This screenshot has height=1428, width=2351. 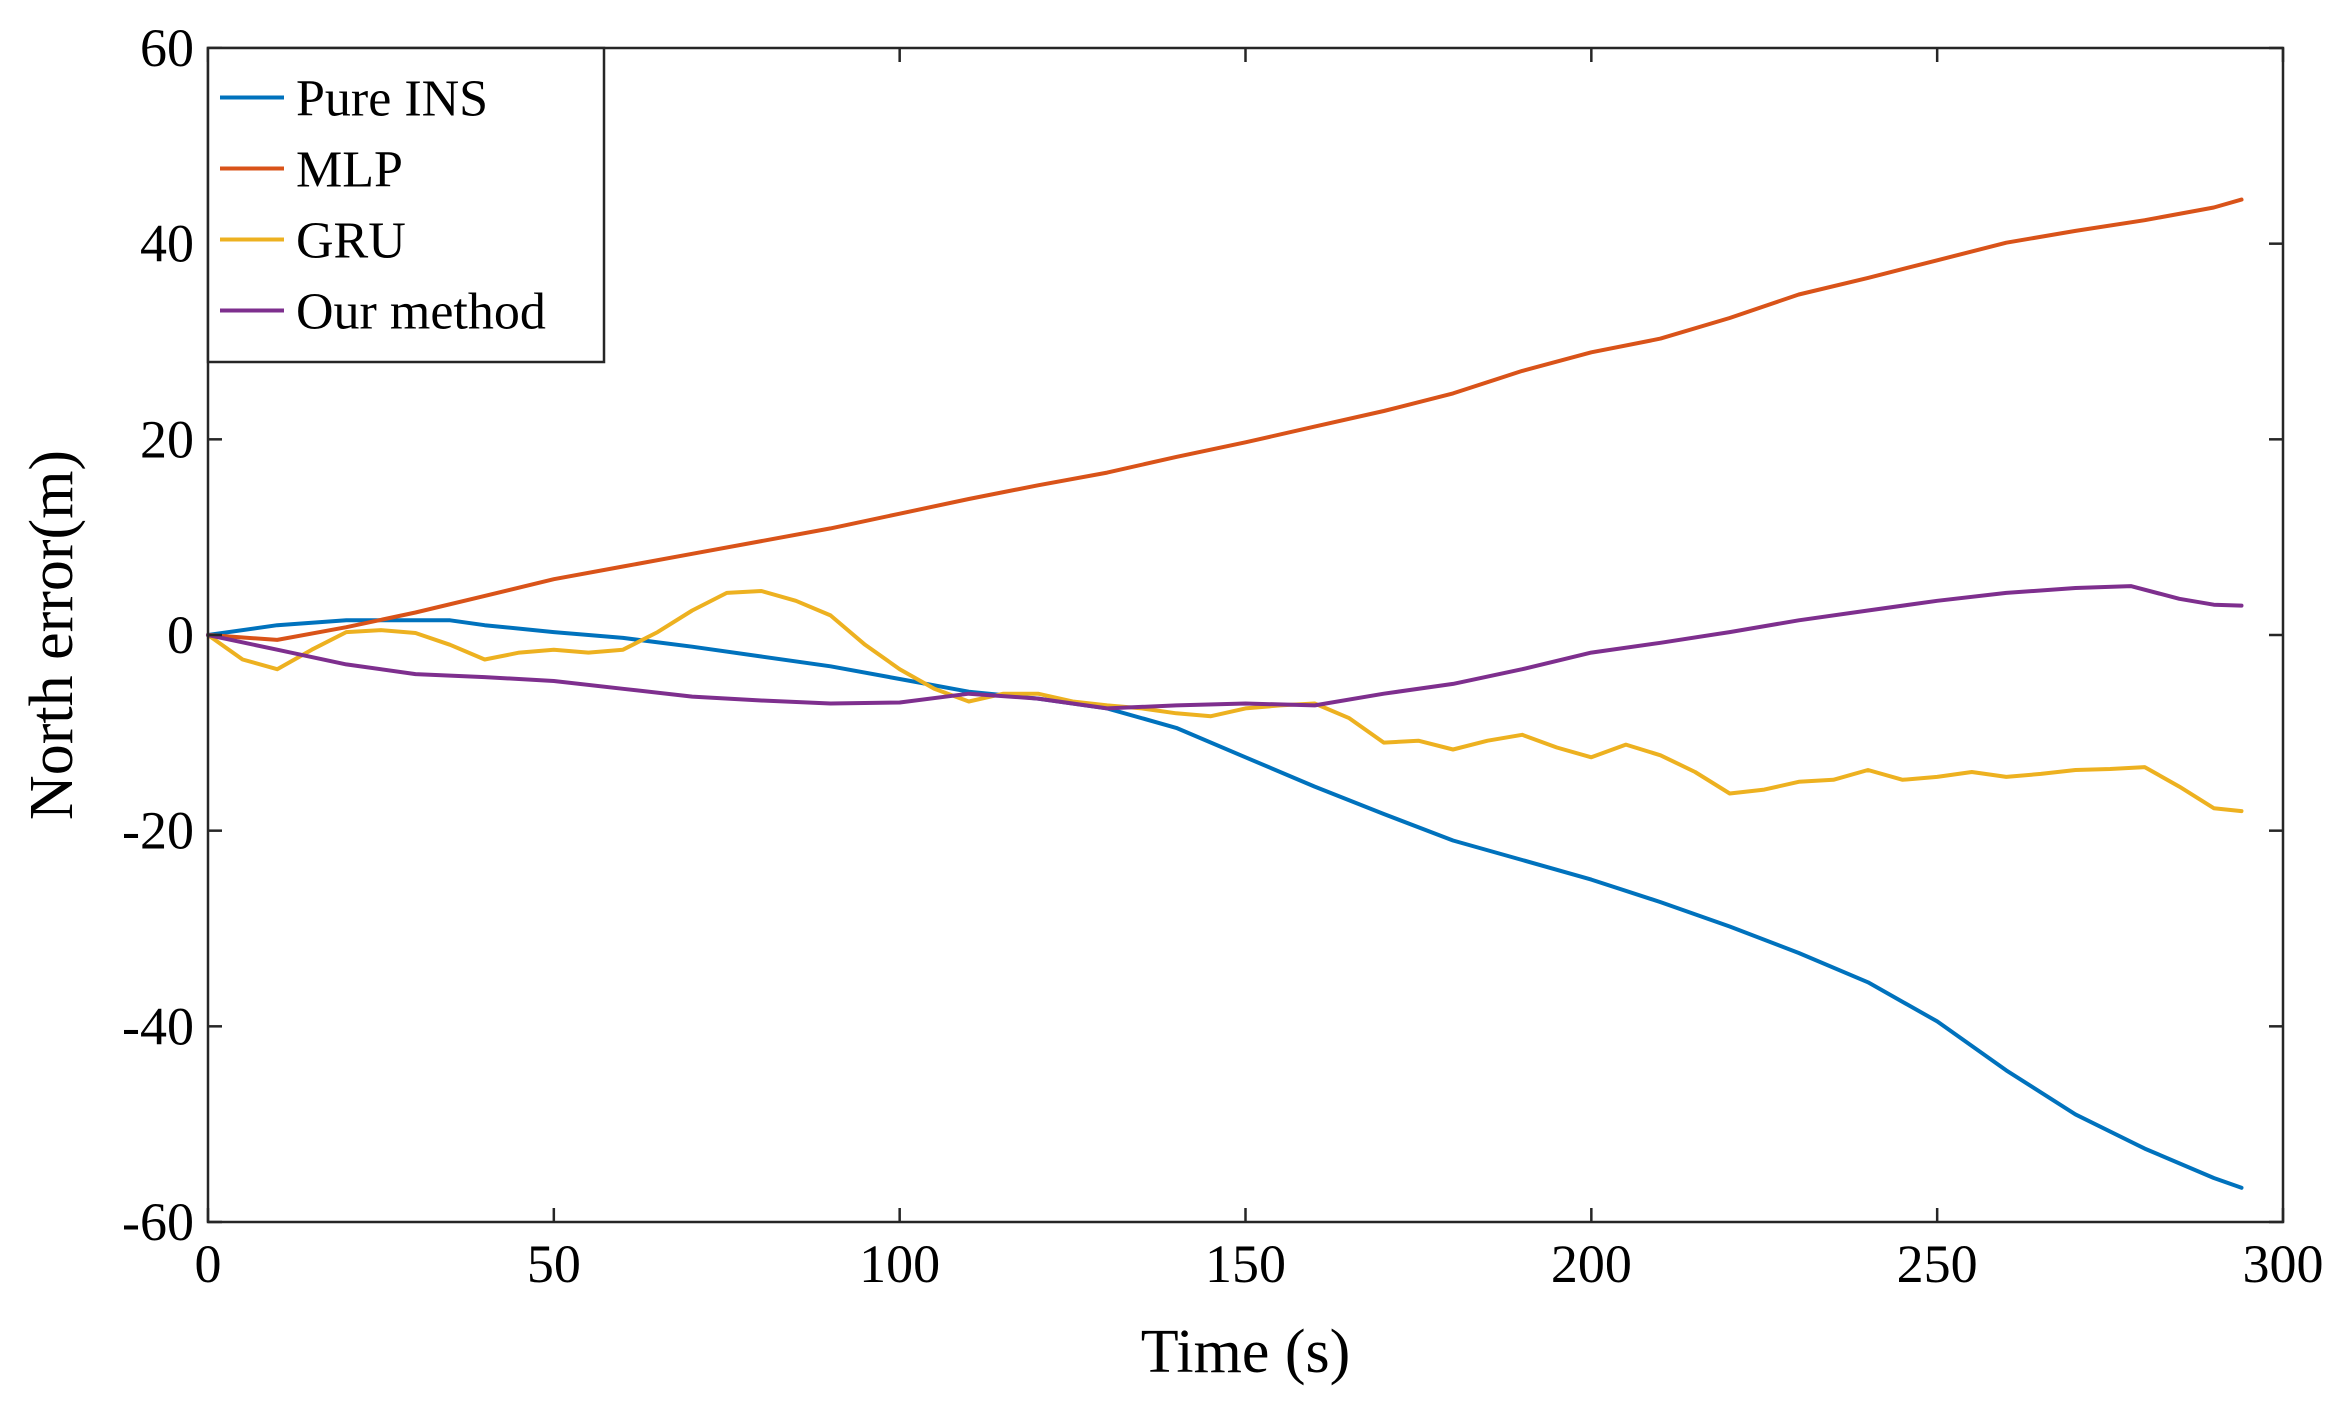 What do you see at coordinates (208, 1264) in the screenshot?
I see `x-tick-label: 0` at bounding box center [208, 1264].